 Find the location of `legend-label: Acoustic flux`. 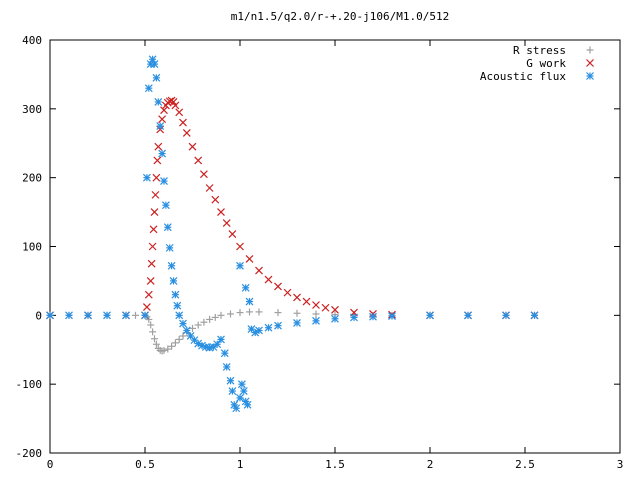

legend-label: Acoustic flux is located at coordinates (523, 76).